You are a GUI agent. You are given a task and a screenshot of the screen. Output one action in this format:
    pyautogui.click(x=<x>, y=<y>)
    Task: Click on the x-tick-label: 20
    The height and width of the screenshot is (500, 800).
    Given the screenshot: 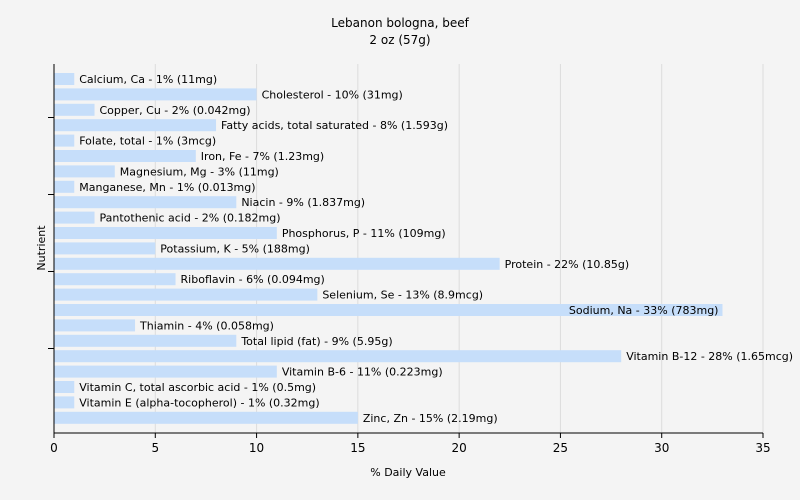 What is the action you would take?
    pyautogui.click(x=459, y=448)
    